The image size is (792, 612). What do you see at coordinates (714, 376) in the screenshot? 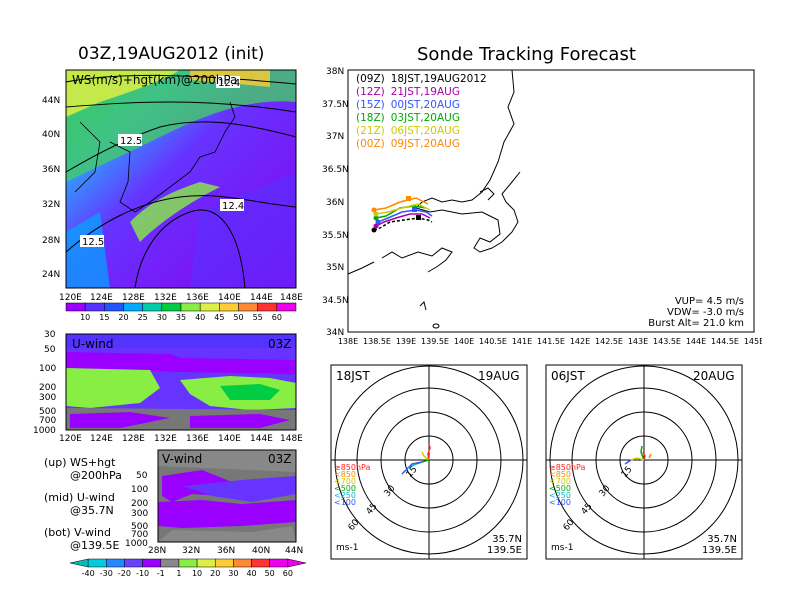
I see `hodo-date: 20AUG` at bounding box center [714, 376].